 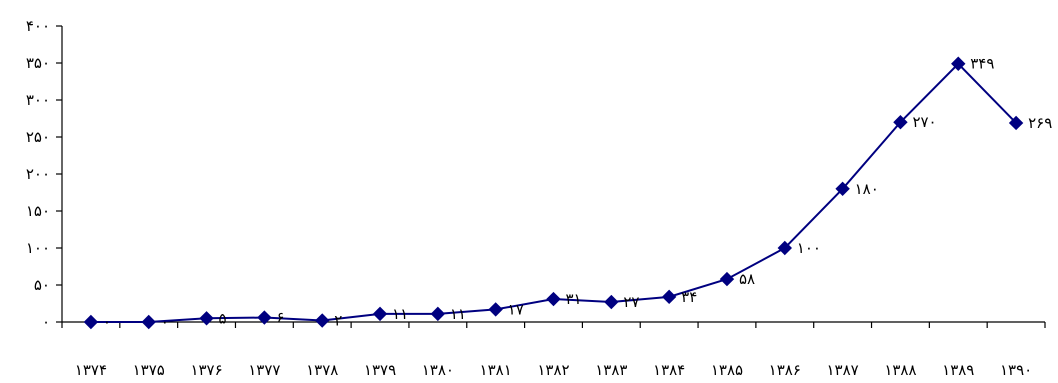 I want to click on y-tick-label: ۳۰۰, so click(x=38, y=100).